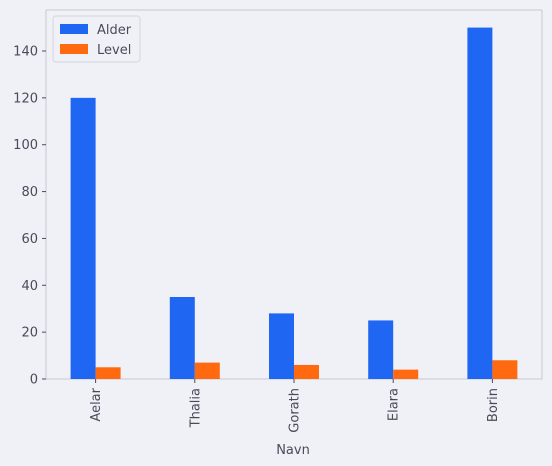 The image size is (552, 466). Describe the element at coordinates (405, 374) in the screenshot. I see `bar-level-elara` at that location.